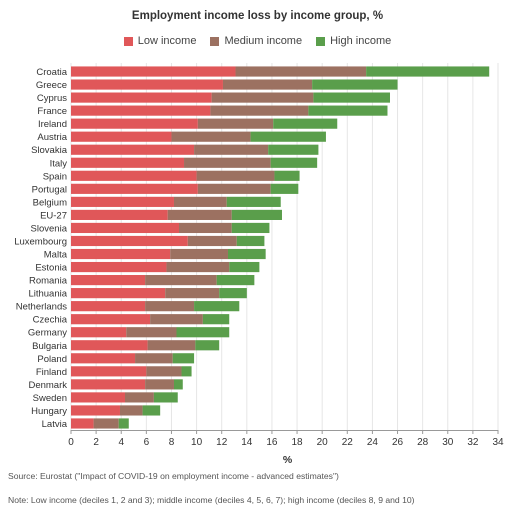  What do you see at coordinates (47, 294) in the screenshot?
I see `category-label: Lithuania` at bounding box center [47, 294].